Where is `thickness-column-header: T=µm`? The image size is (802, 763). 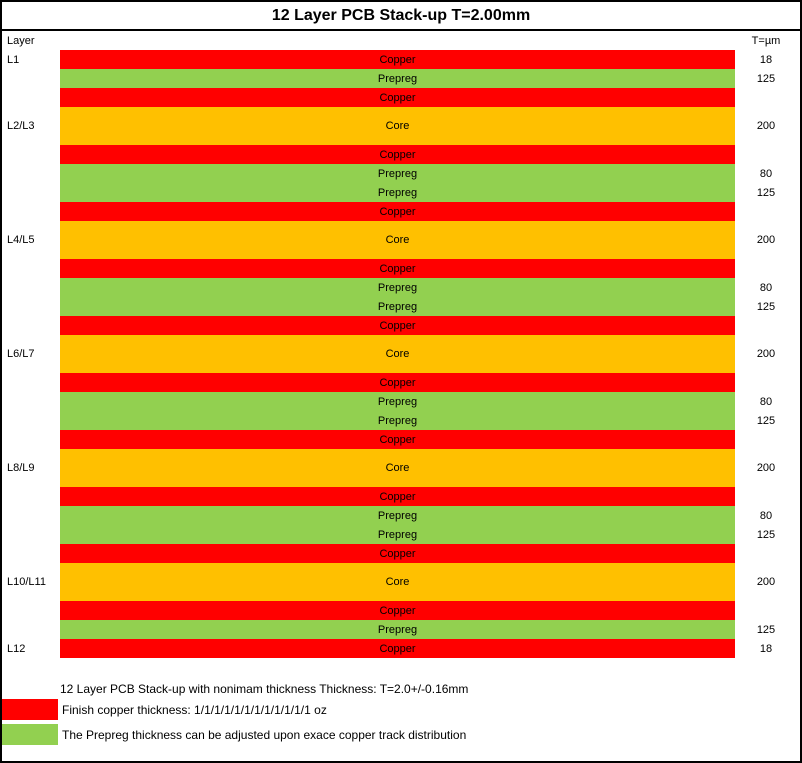 thickness-column-header: T=µm is located at coordinates (766, 40).